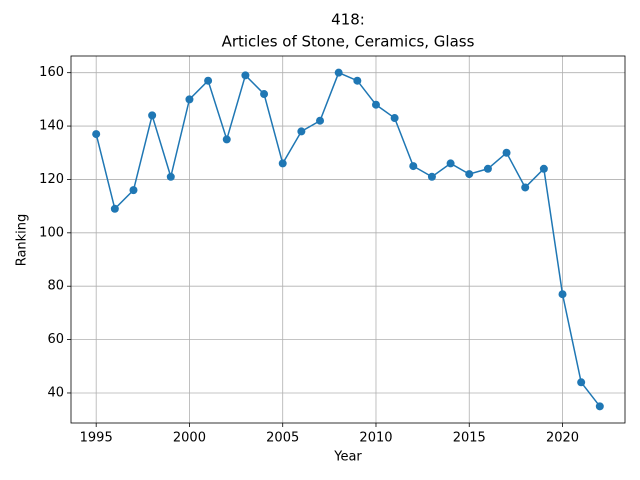 The width and height of the screenshot is (640, 480). Describe the element at coordinates (348, 20) in the screenshot. I see `chart-title: 418:` at that location.